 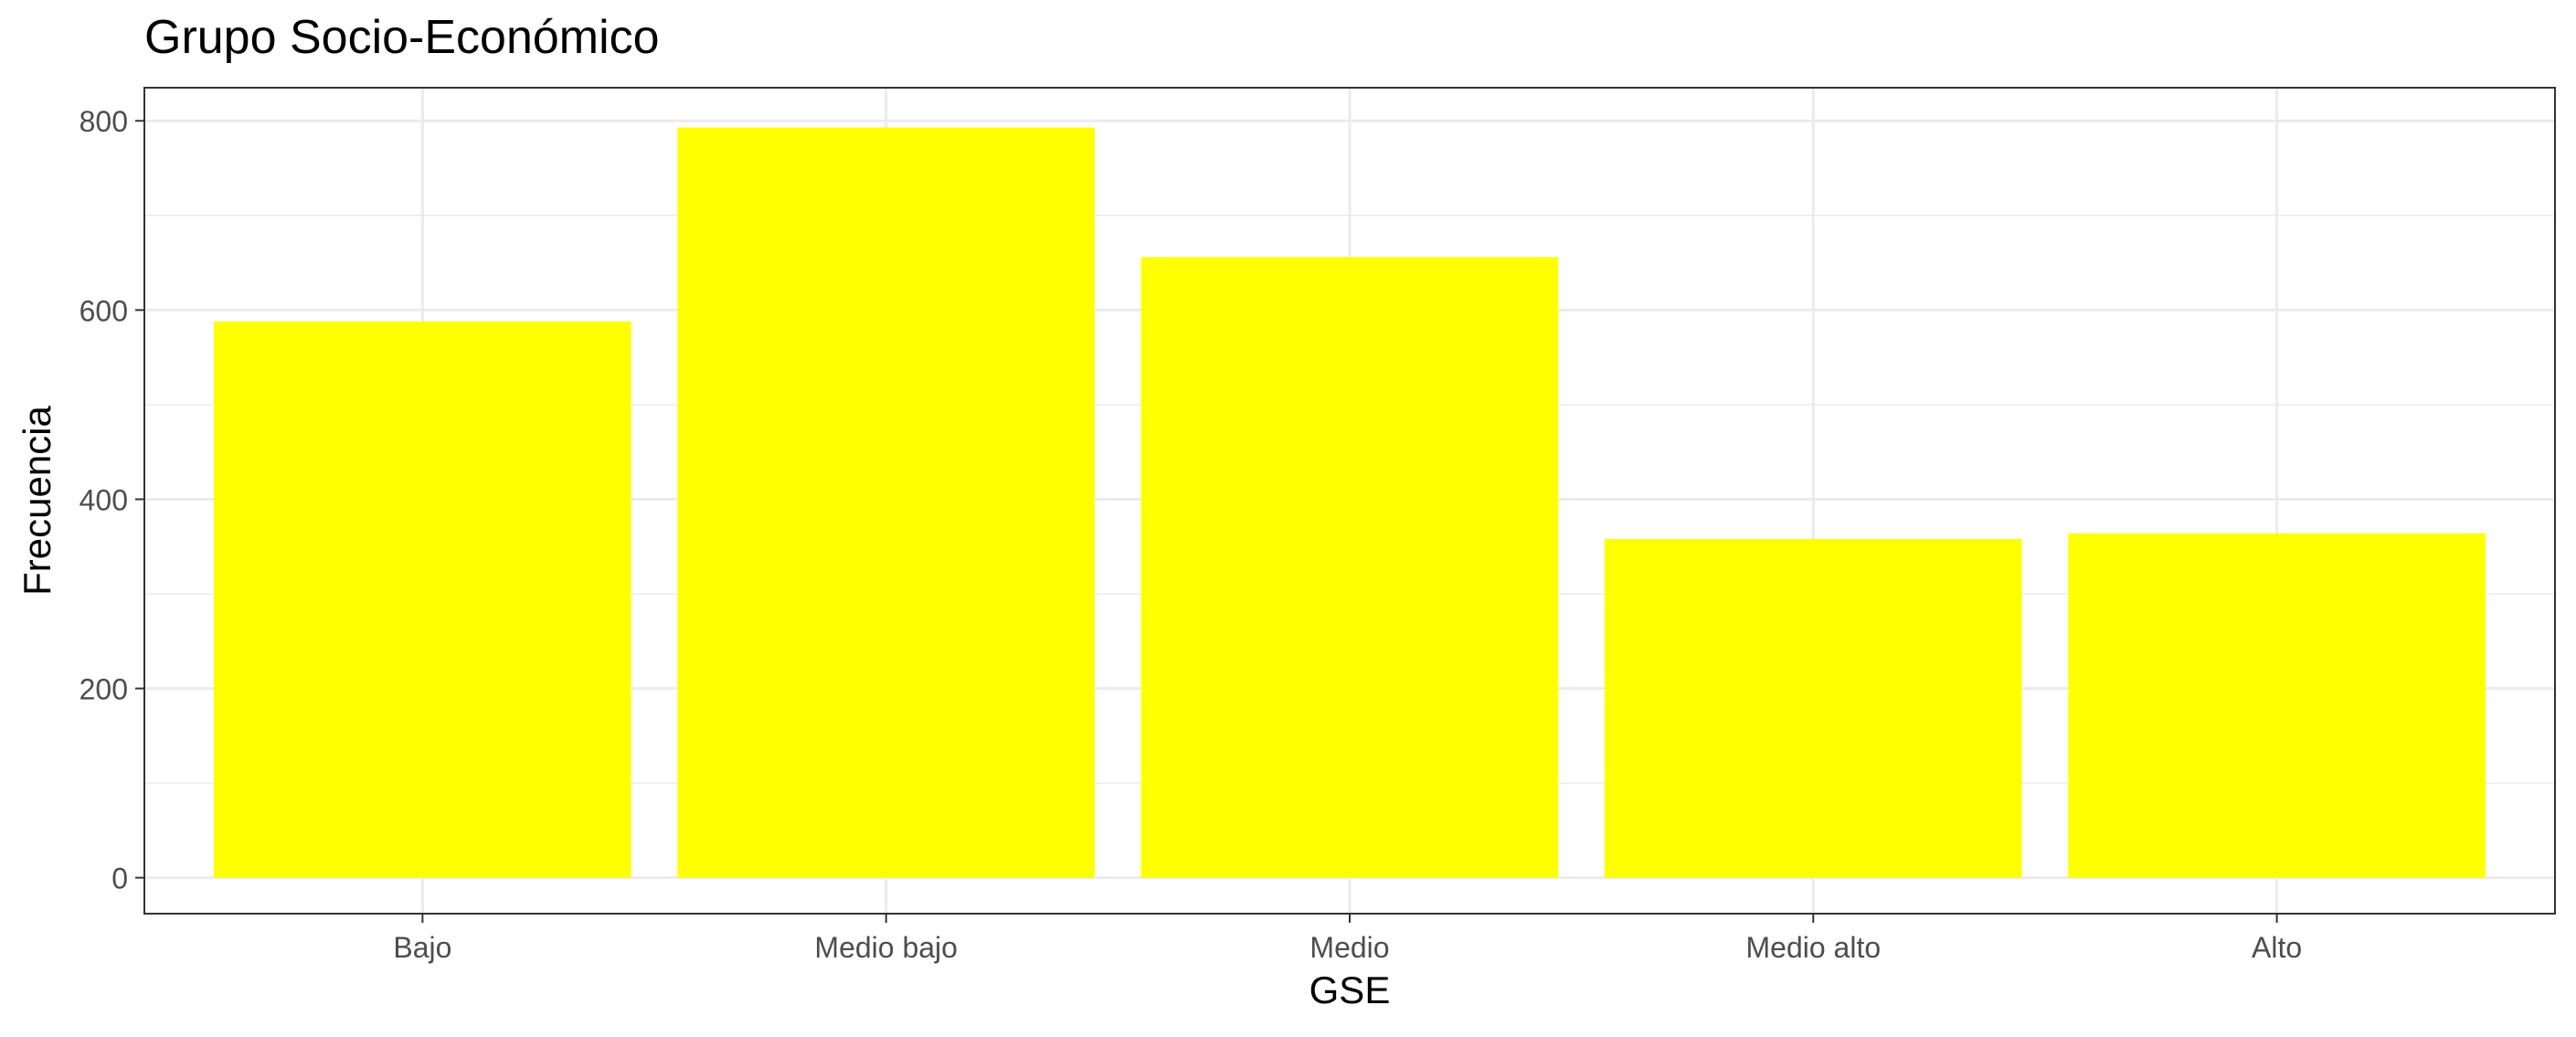 I want to click on y-tick-label: 800, so click(x=104, y=121).